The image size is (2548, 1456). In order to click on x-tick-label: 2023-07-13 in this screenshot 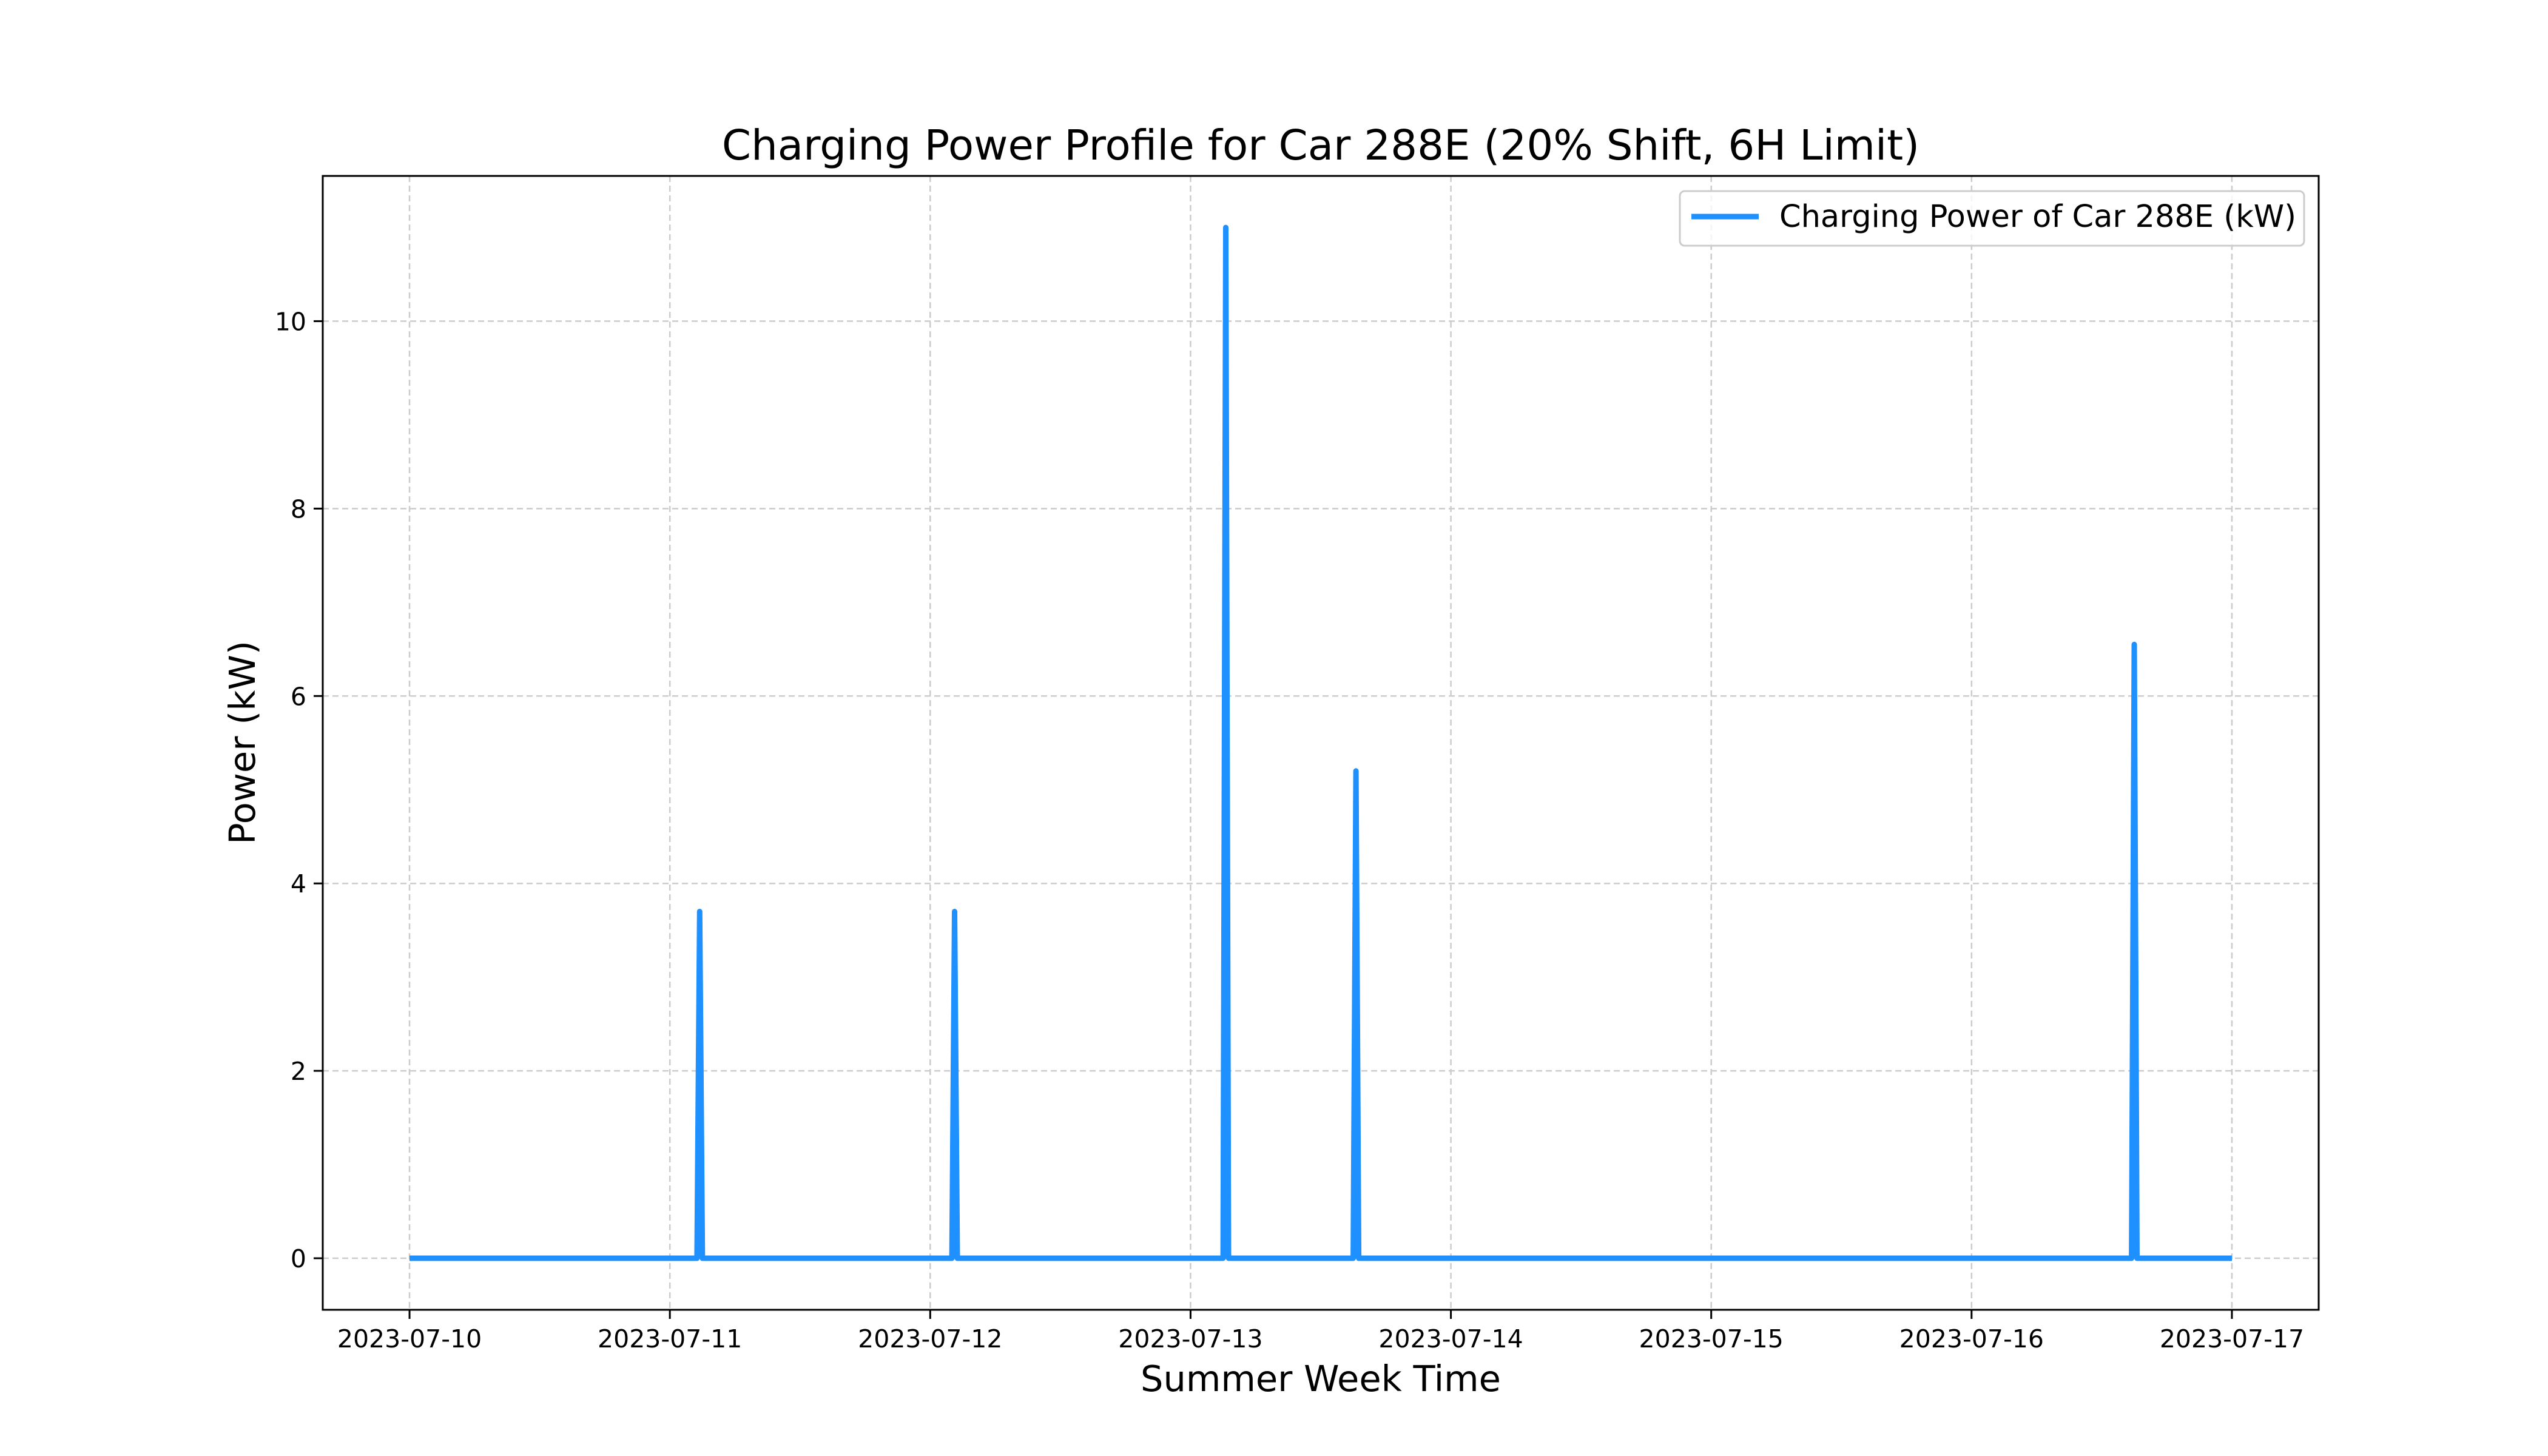, I will do `click(1190, 1338)`.